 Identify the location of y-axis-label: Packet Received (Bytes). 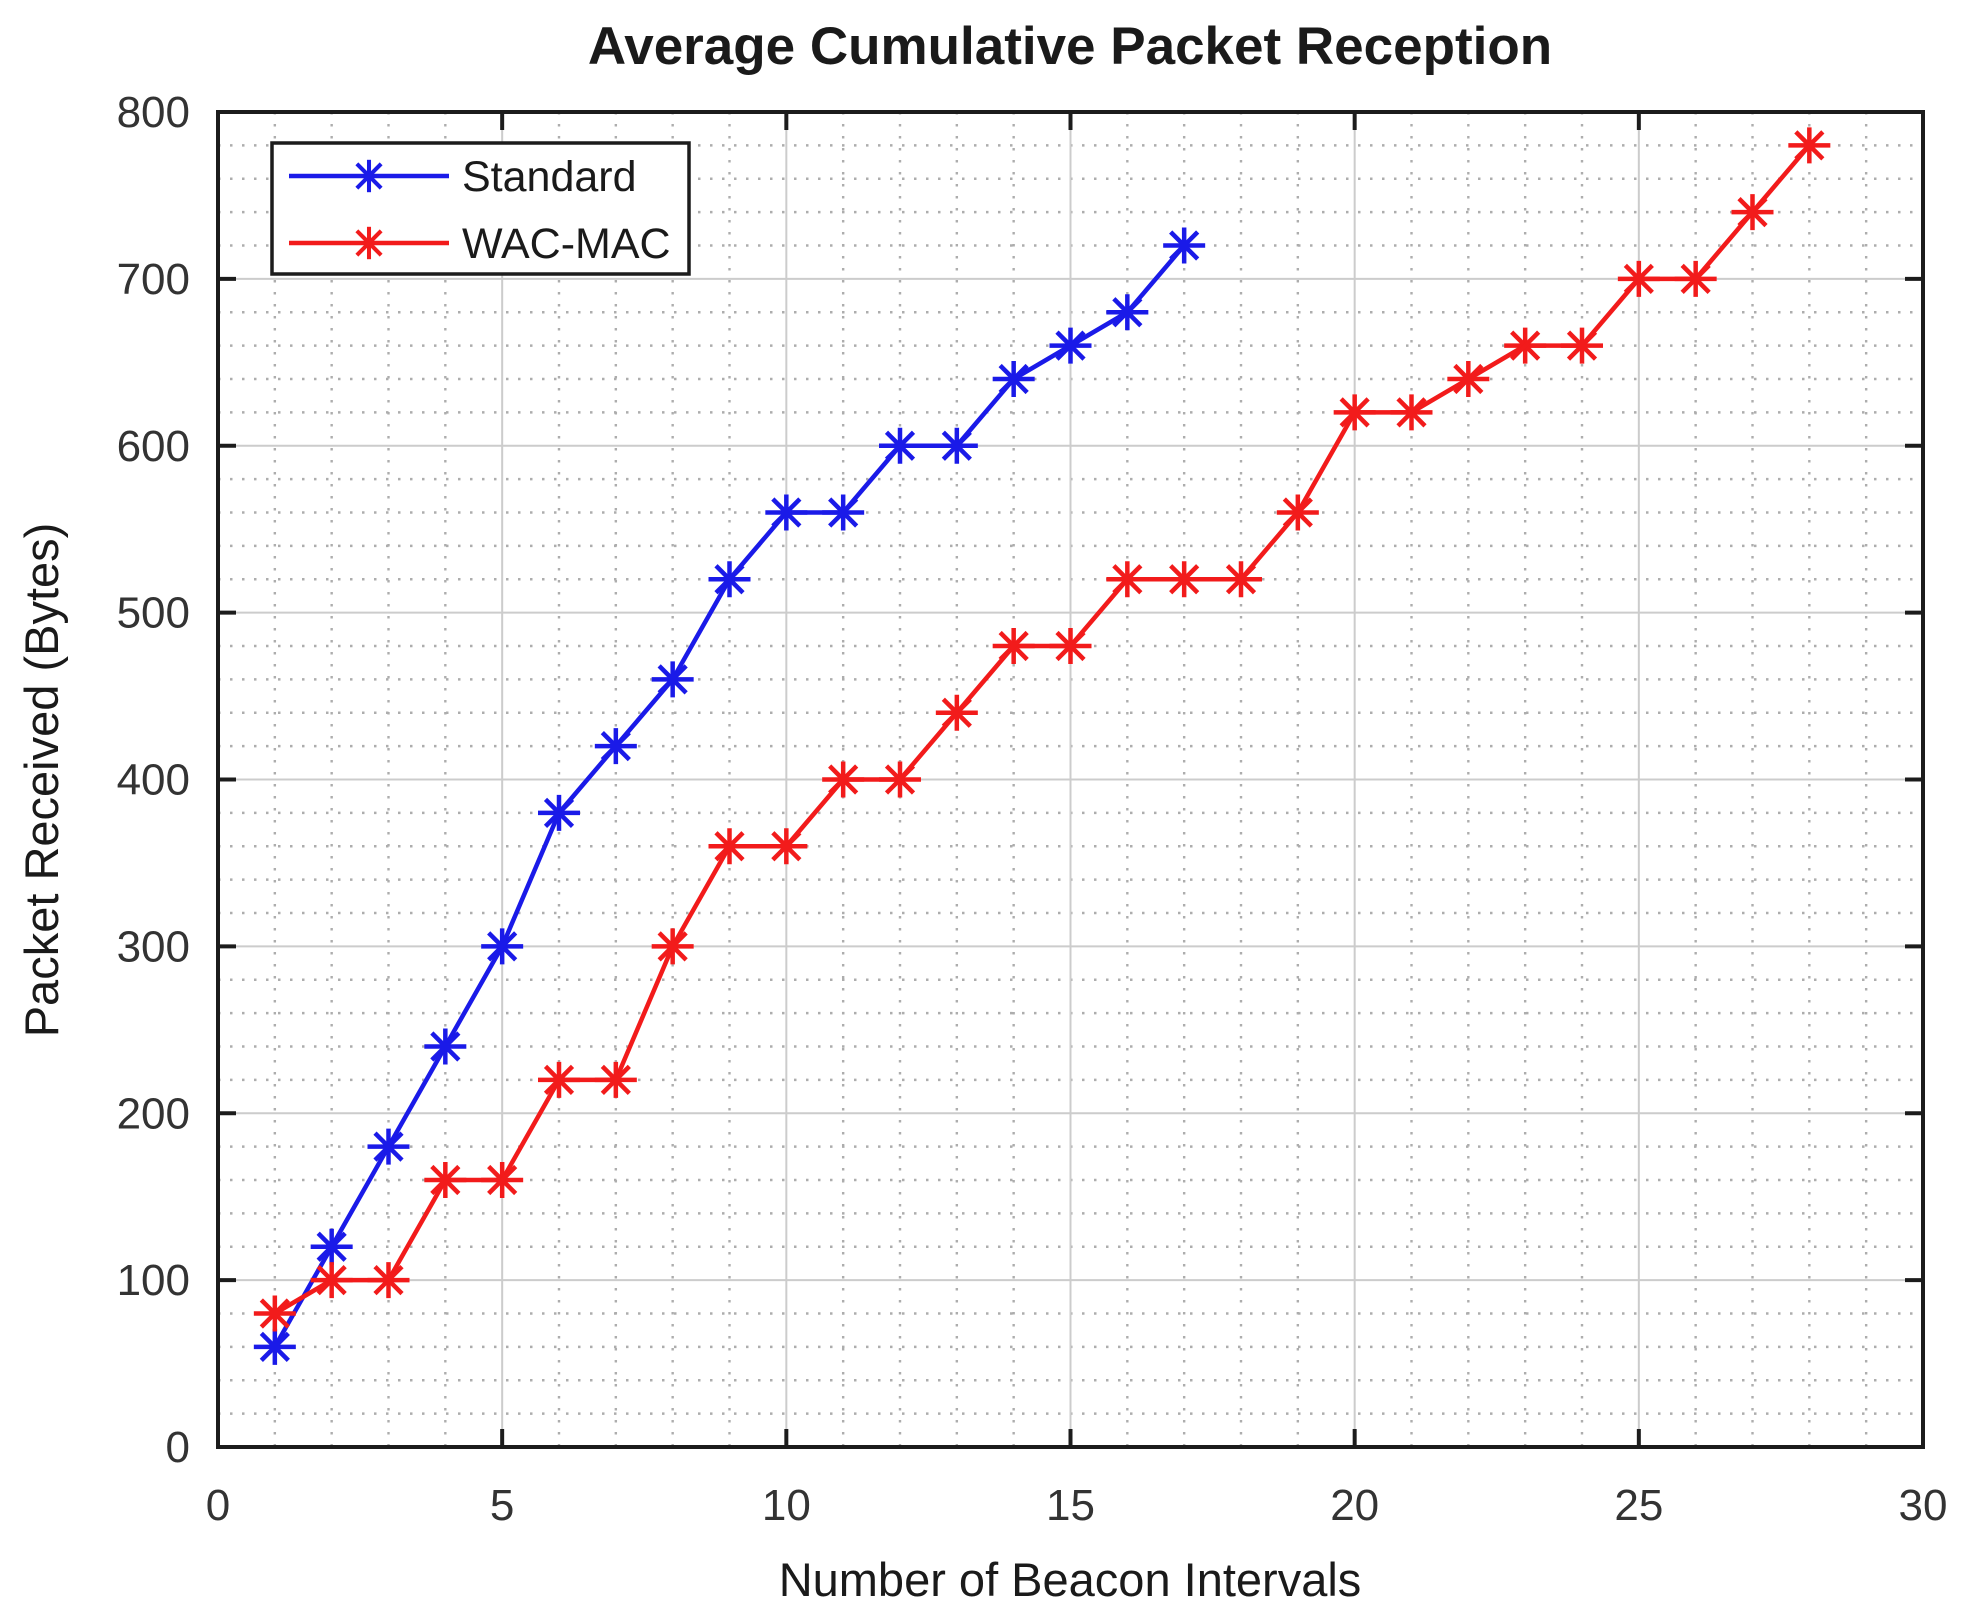
(41, 780).